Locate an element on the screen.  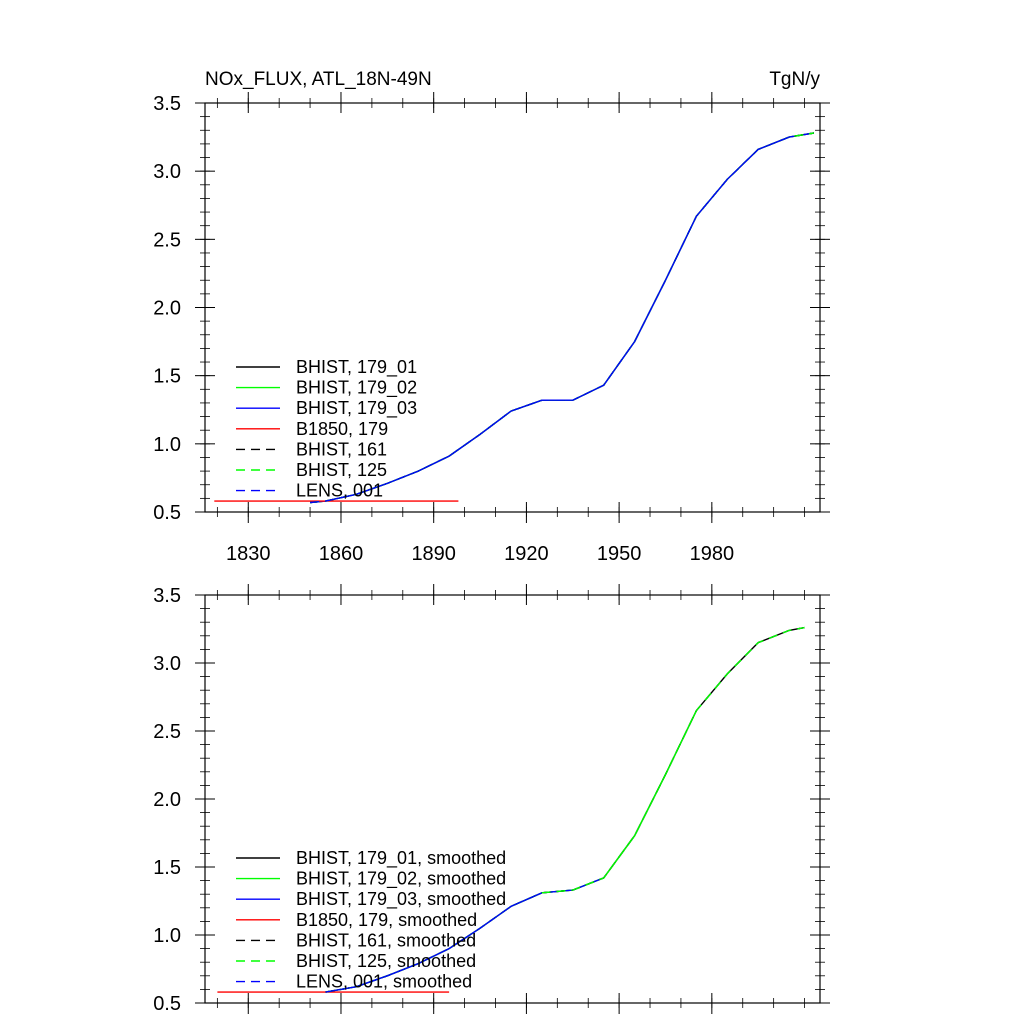
legend-label: B1850, 179, smoothed is located at coordinates (386, 920).